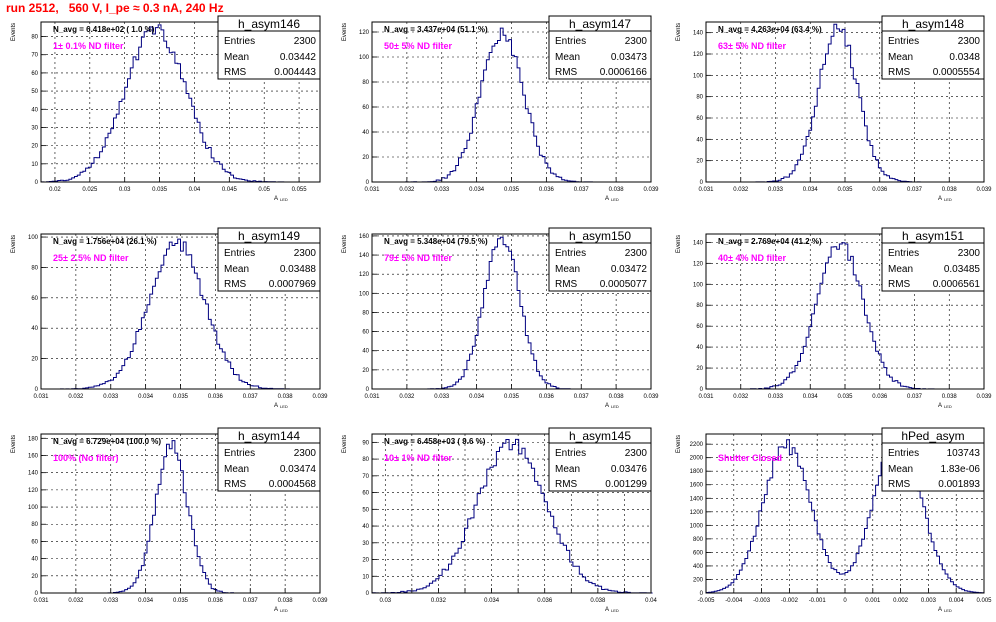 The height and width of the screenshot is (622, 996). Describe the element at coordinates (697, 499) in the screenshot. I see `y-tick-label: 1400` at that location.